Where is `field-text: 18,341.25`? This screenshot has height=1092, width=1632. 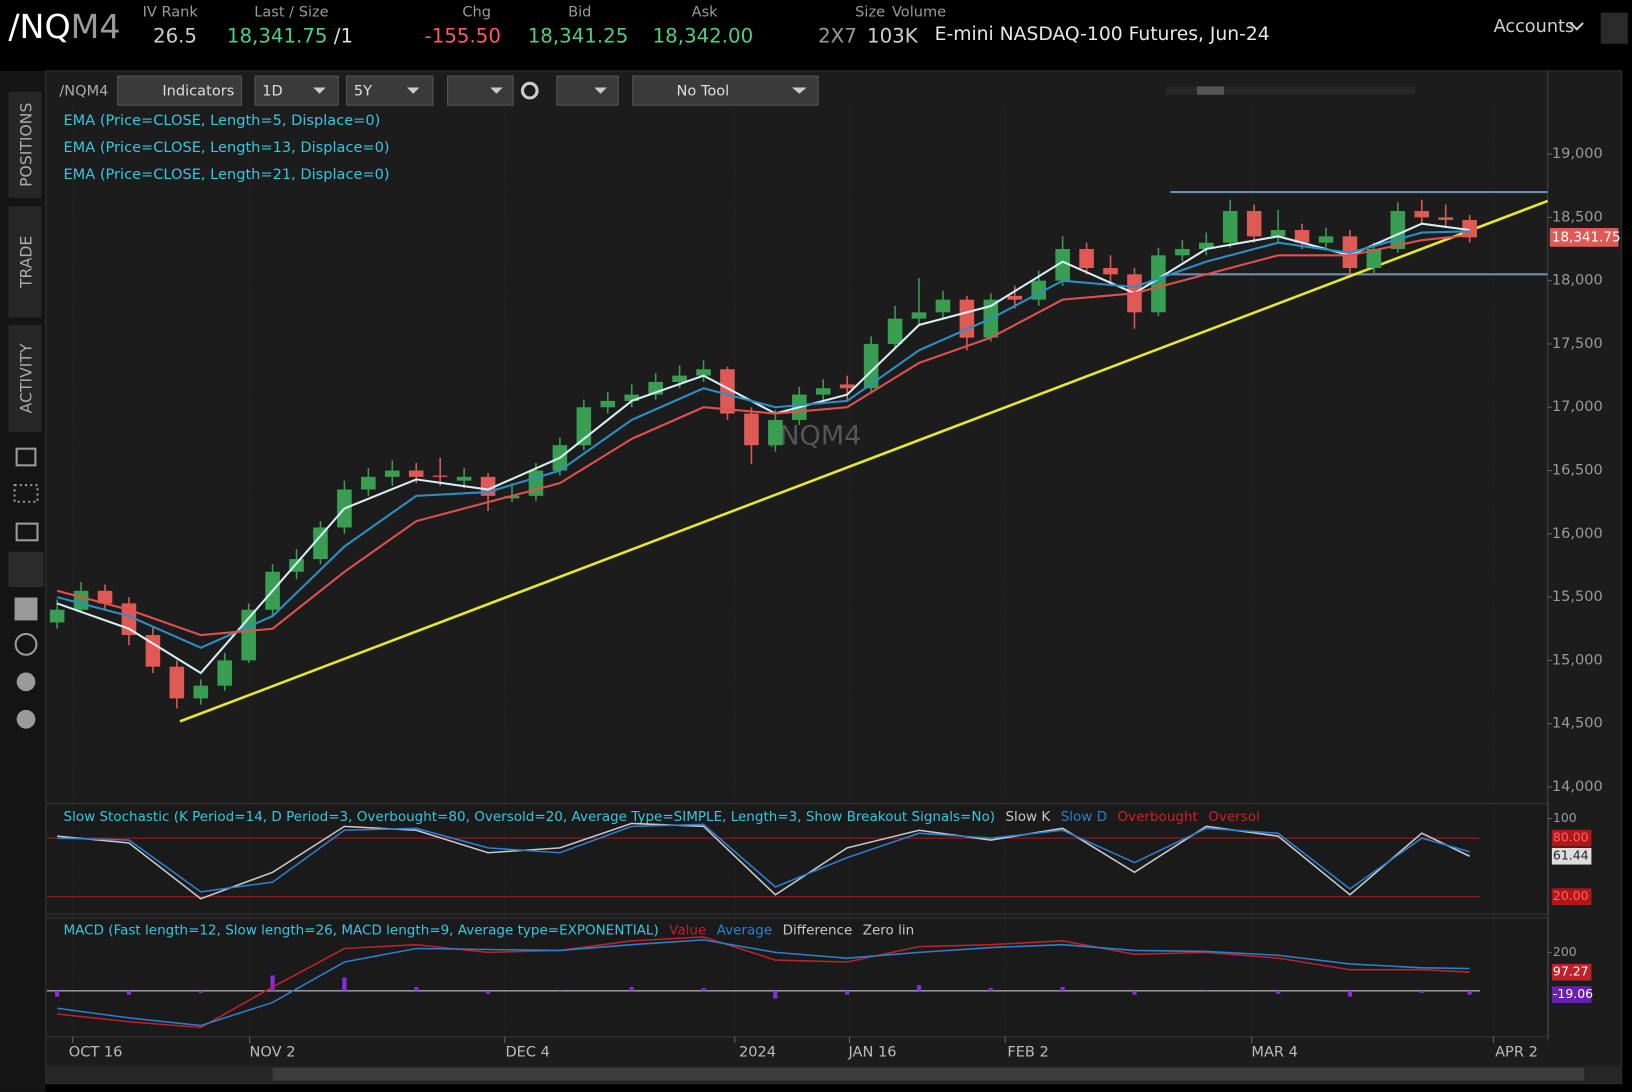
field-text: 18,341.25 is located at coordinates (578, 35).